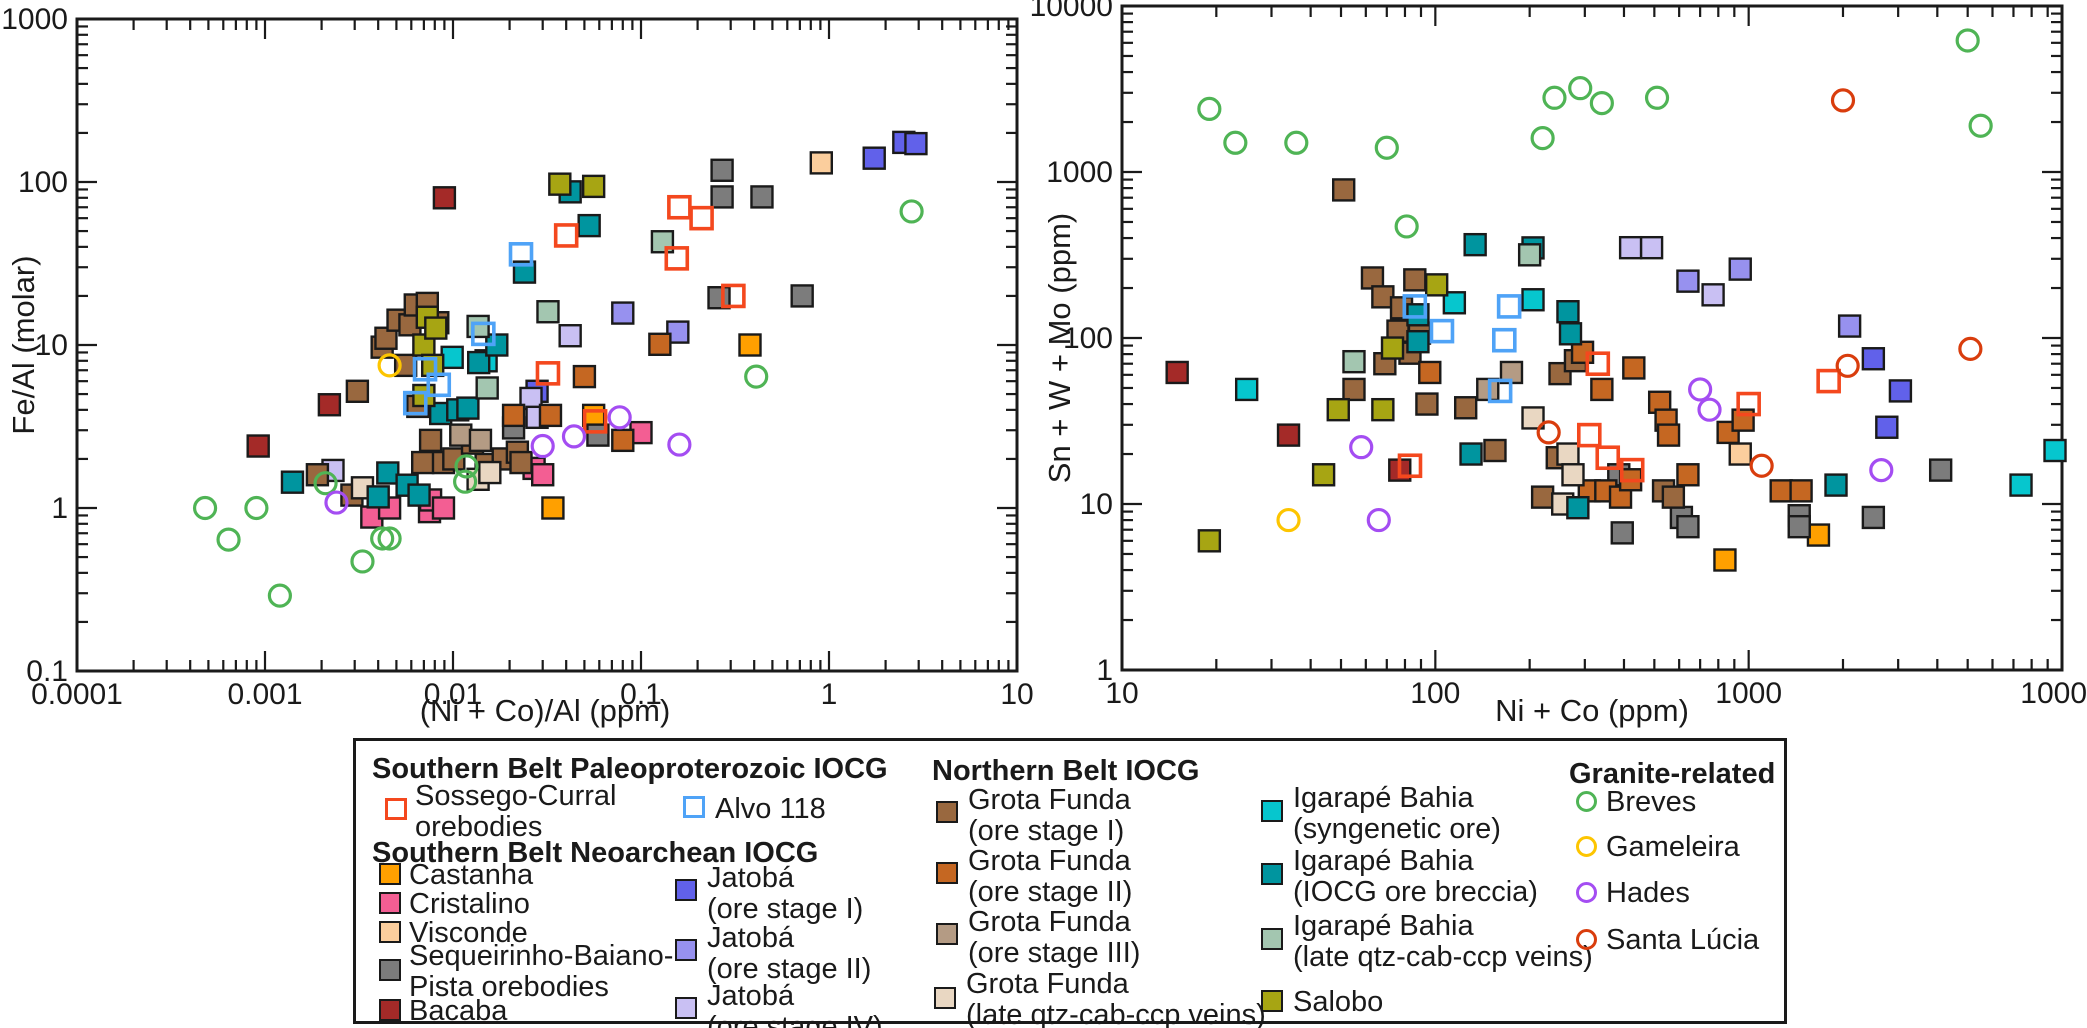  Describe the element at coordinates (770, 809) in the screenshot. I see `legend-item-alvo-118: Alvo 118` at that location.